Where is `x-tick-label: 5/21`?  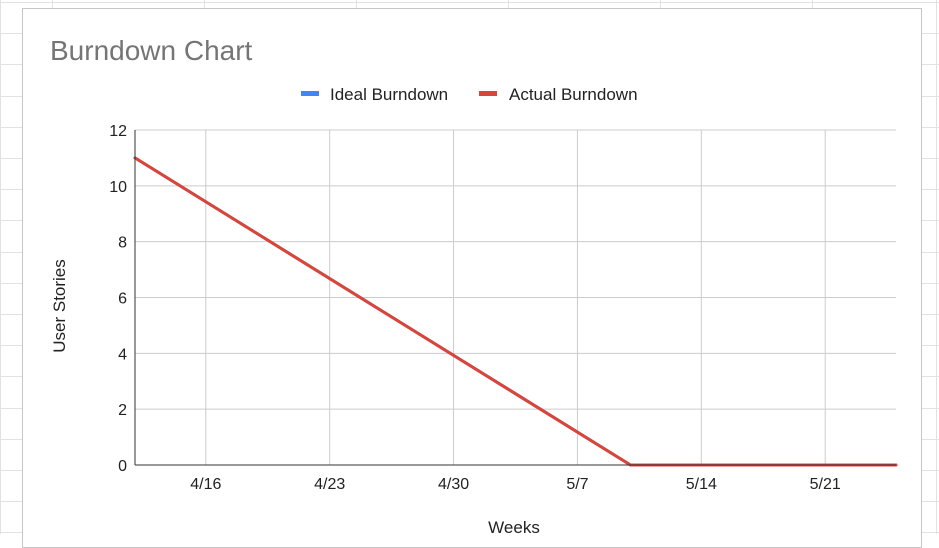
x-tick-label: 5/21 is located at coordinates (825, 484).